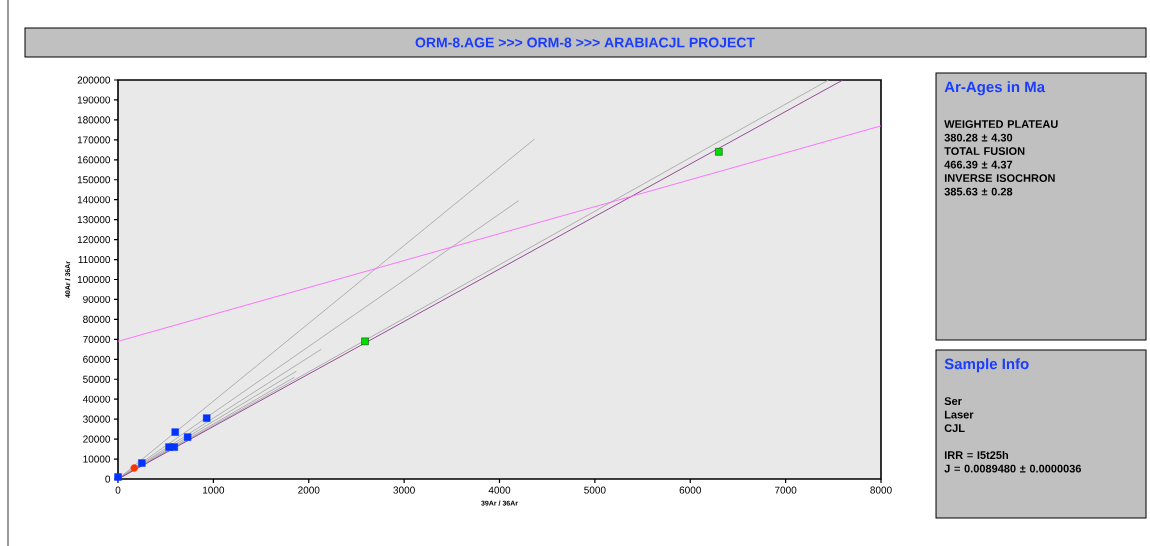 This screenshot has width=1150, height=546. Describe the element at coordinates (94, 180) in the screenshot. I see `y-tick-label: 150000` at that location.